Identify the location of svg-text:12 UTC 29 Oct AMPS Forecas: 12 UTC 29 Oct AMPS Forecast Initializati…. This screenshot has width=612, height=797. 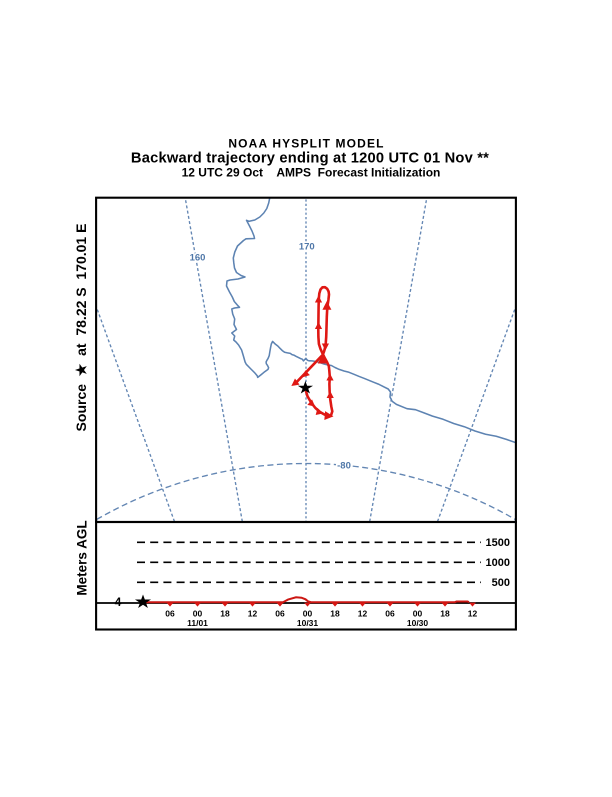
(311, 173).